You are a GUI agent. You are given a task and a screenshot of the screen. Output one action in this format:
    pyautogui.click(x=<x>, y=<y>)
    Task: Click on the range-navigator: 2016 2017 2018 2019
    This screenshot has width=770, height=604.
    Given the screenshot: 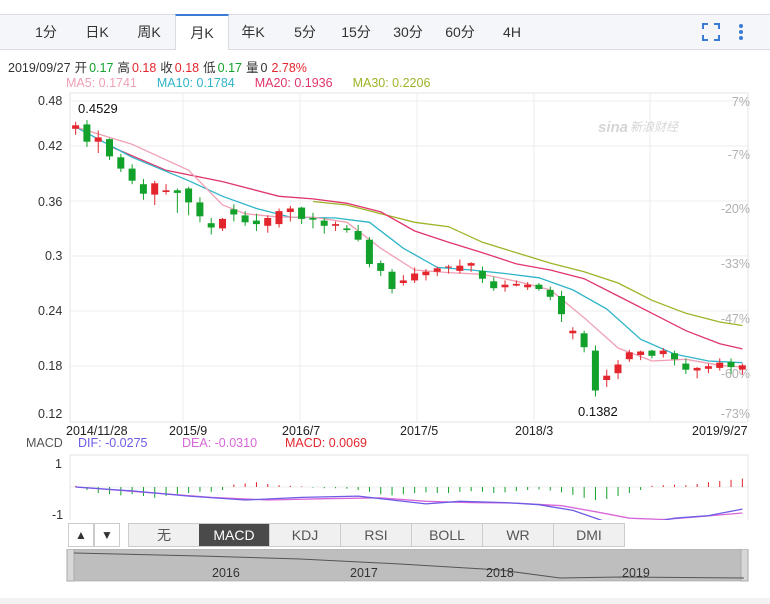 What is the action you would take?
    pyautogui.click(x=385, y=569)
    